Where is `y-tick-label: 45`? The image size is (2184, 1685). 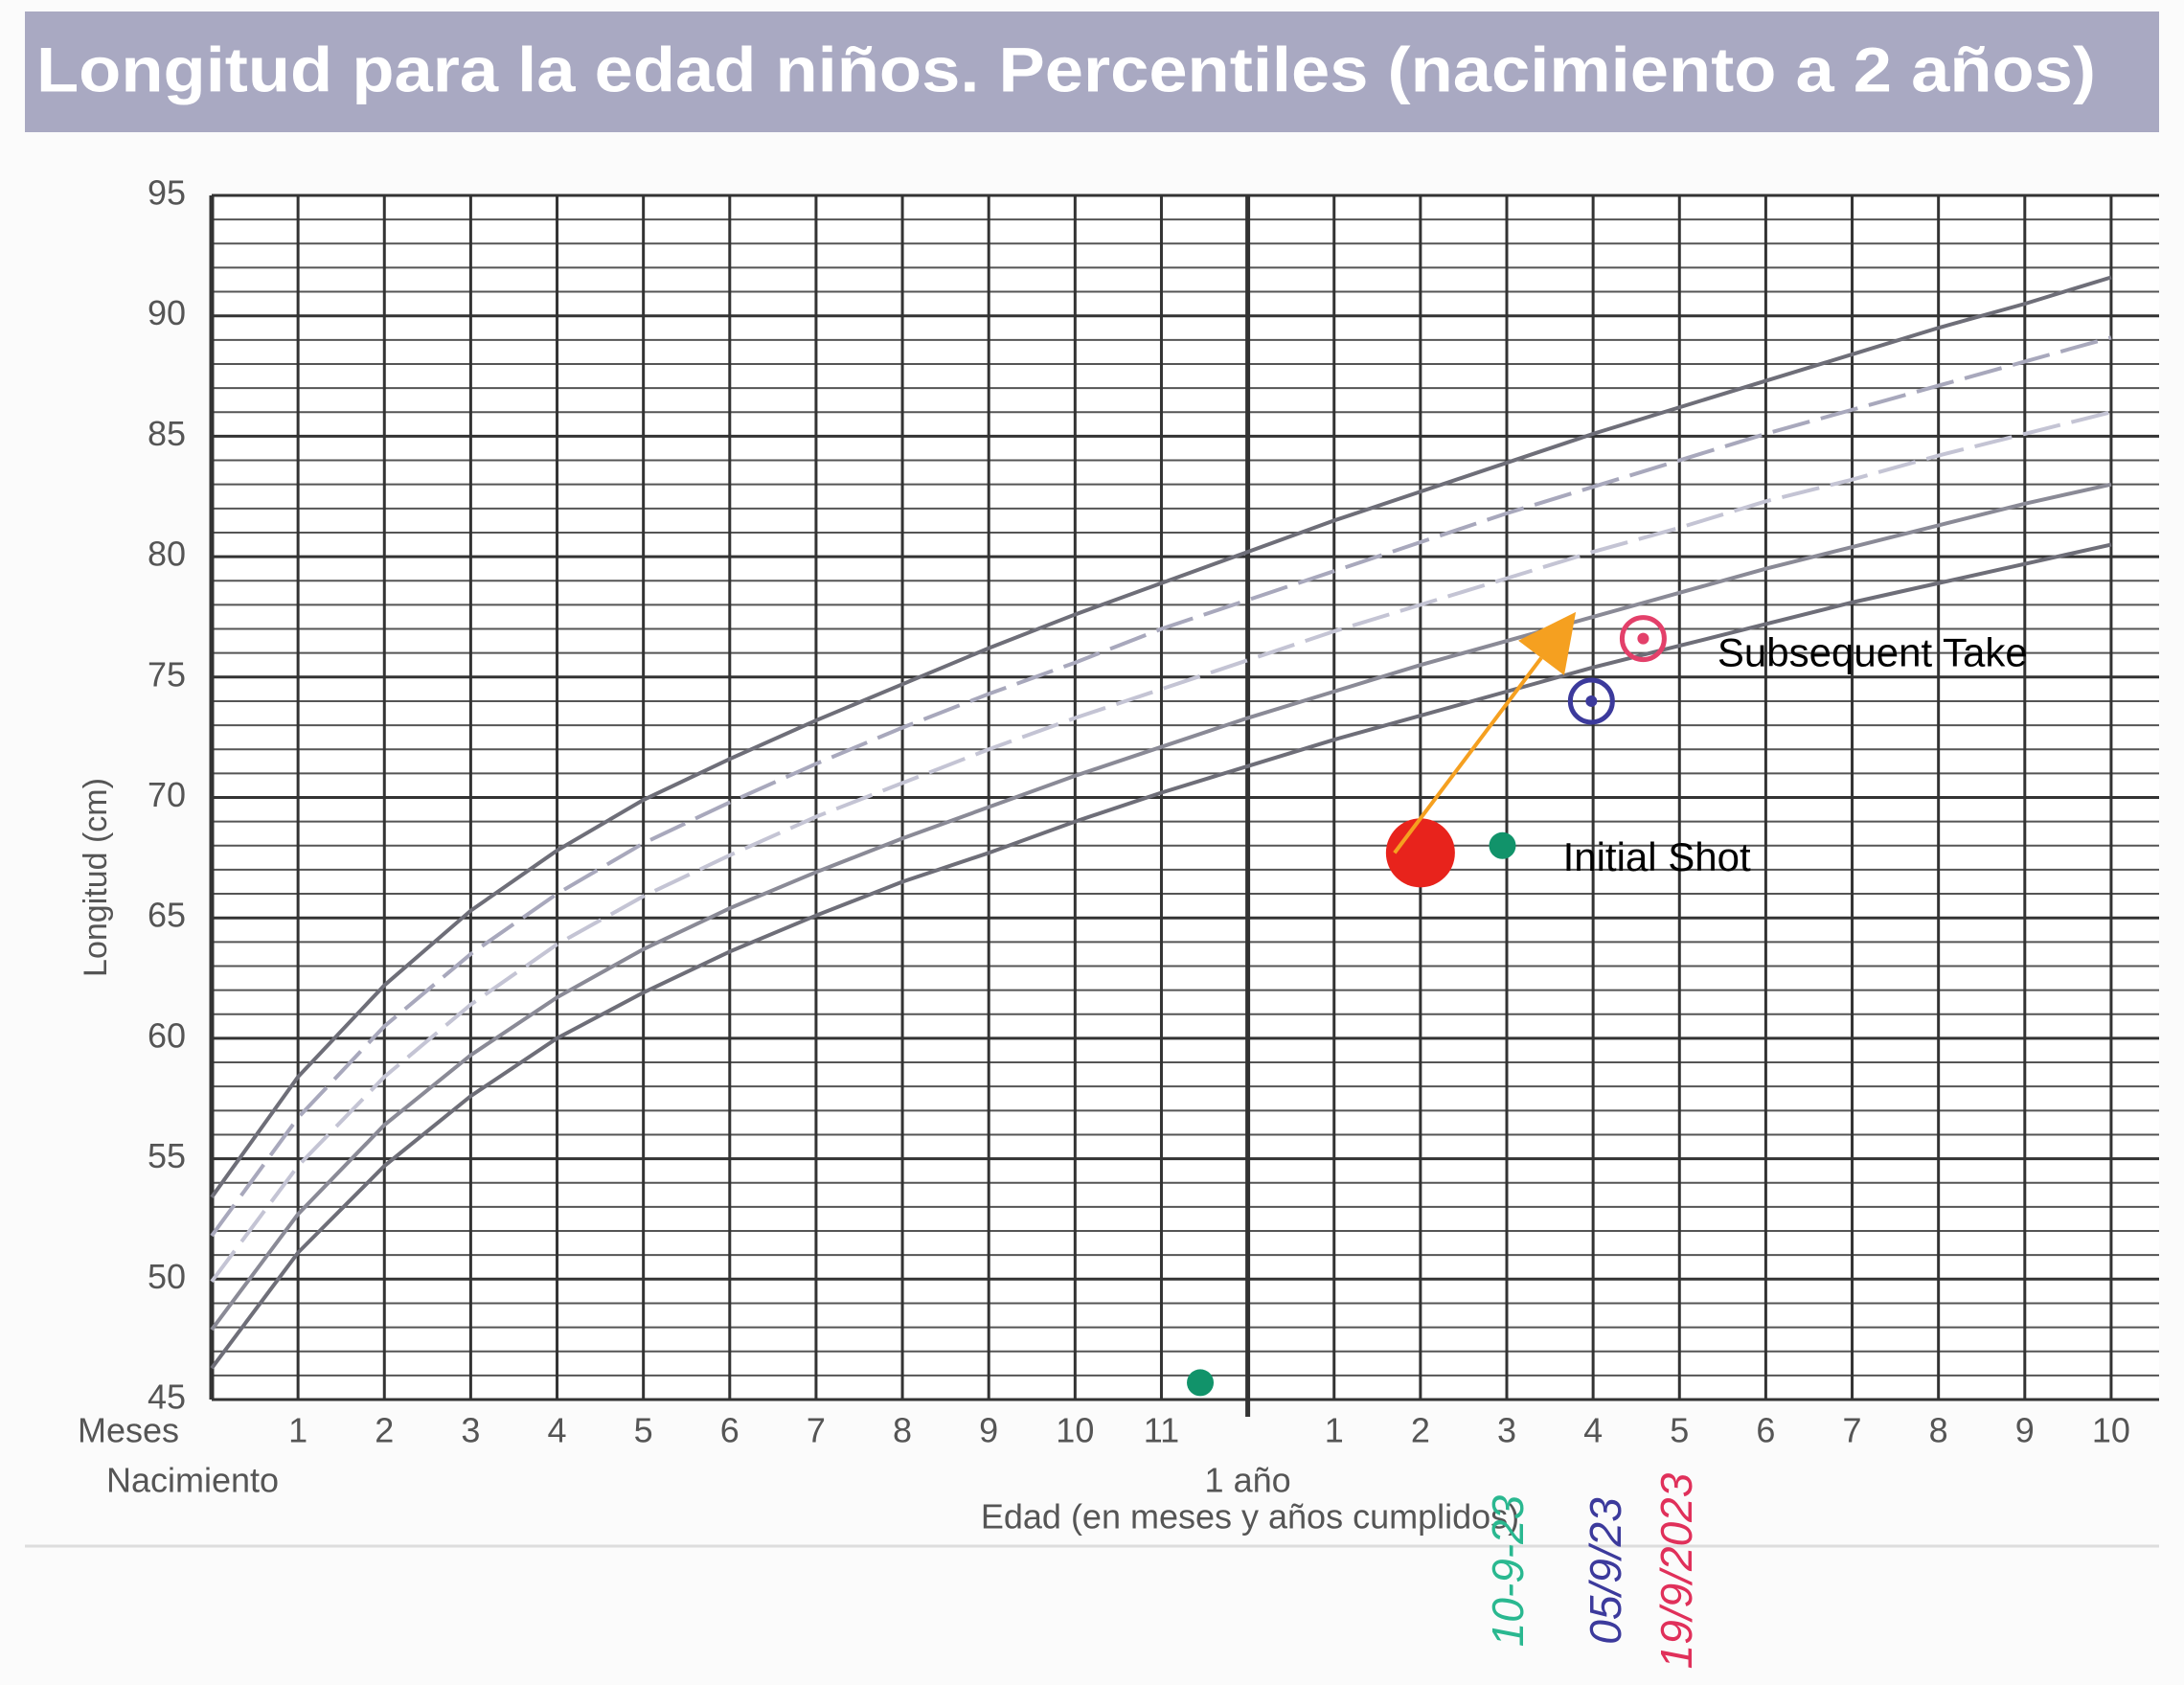
y-tick-label: 45 is located at coordinates (167, 1397).